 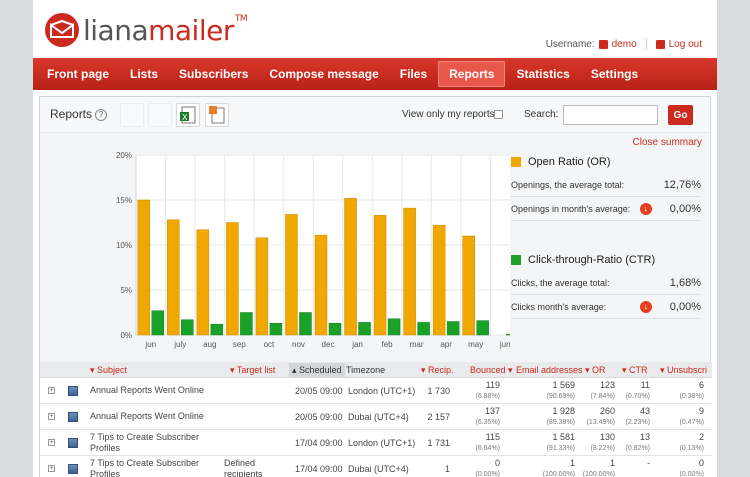 I want to click on col-email-label: Email addresses, so click(x=549, y=370).